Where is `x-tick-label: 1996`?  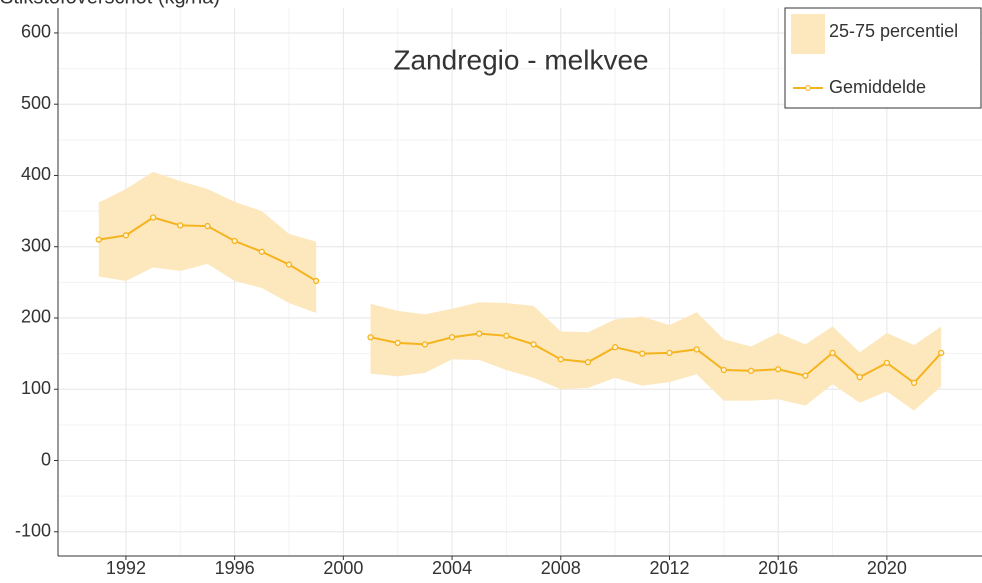
x-tick-label: 1996 is located at coordinates (235, 568).